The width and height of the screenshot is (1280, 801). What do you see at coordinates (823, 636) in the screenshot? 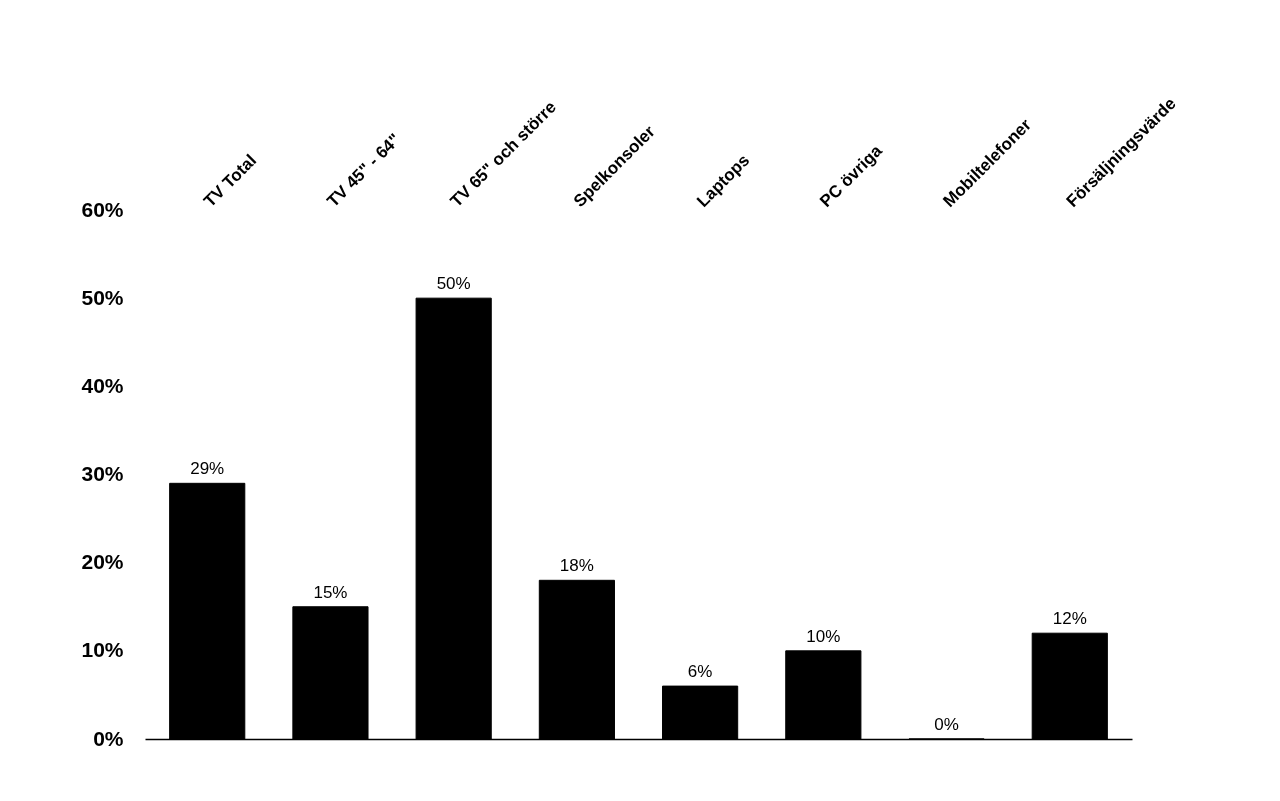
I see `data-label: 10%` at bounding box center [823, 636].